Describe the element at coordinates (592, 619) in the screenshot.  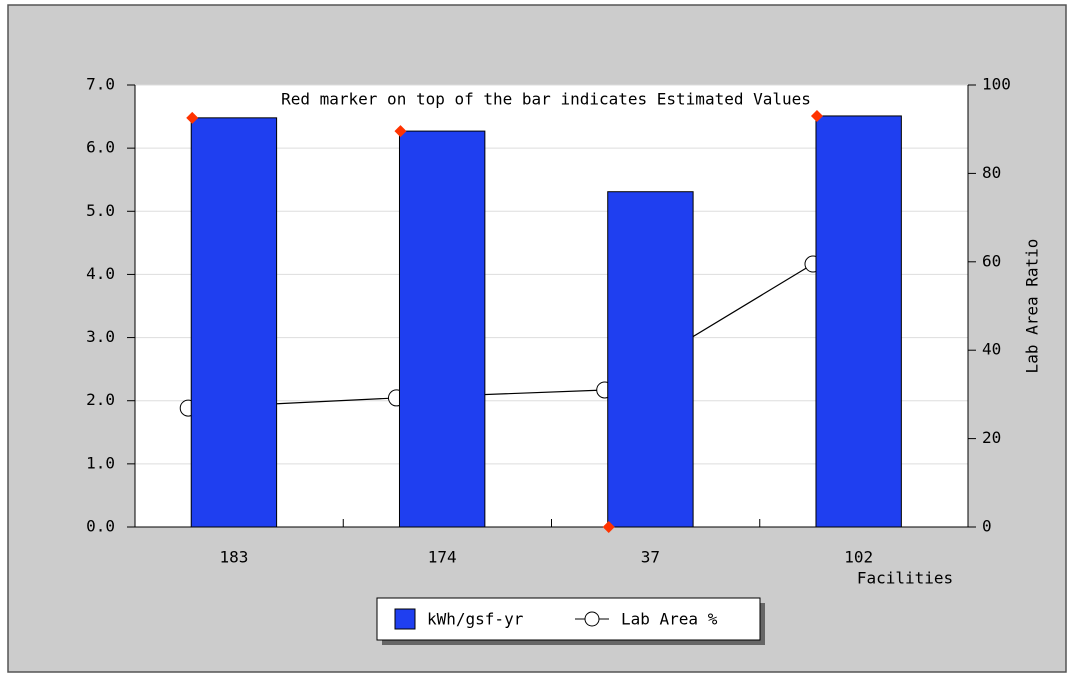
I see `legend-point` at that location.